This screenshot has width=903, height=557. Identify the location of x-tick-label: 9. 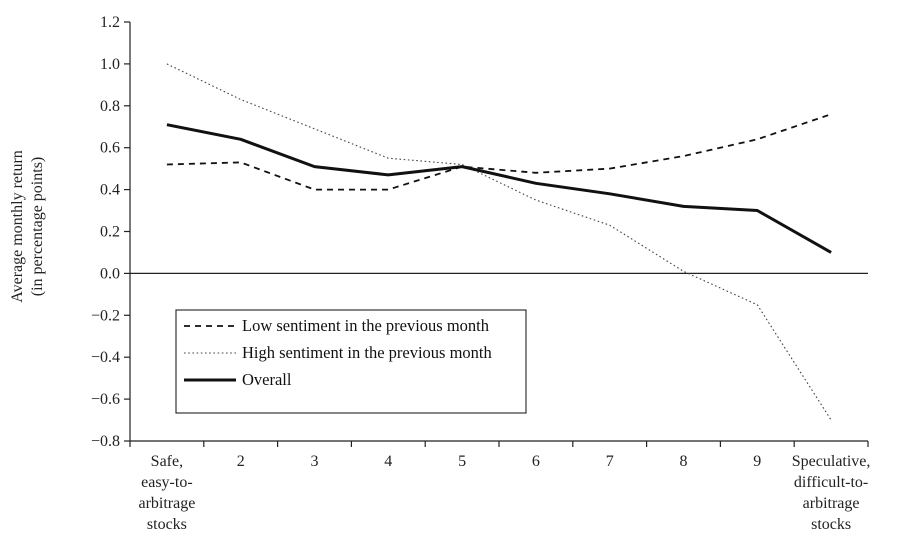
(757, 461).